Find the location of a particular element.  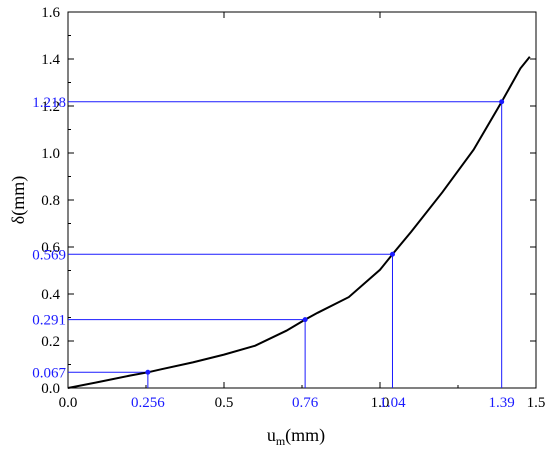

marker-x-label: 0.256 is located at coordinates (148, 403).